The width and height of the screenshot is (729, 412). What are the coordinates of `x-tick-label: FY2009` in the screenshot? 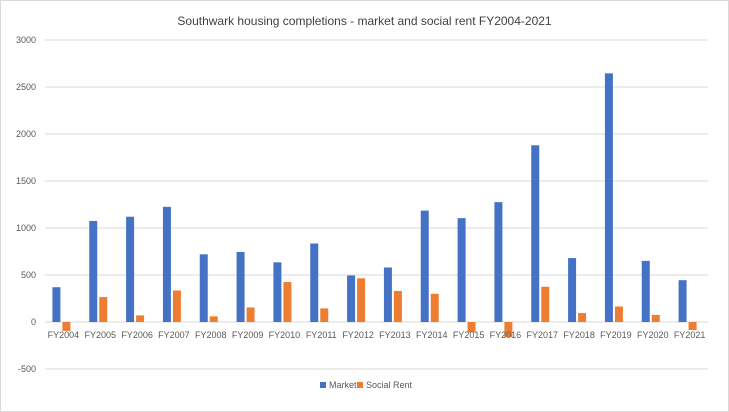 It's located at (248, 335).